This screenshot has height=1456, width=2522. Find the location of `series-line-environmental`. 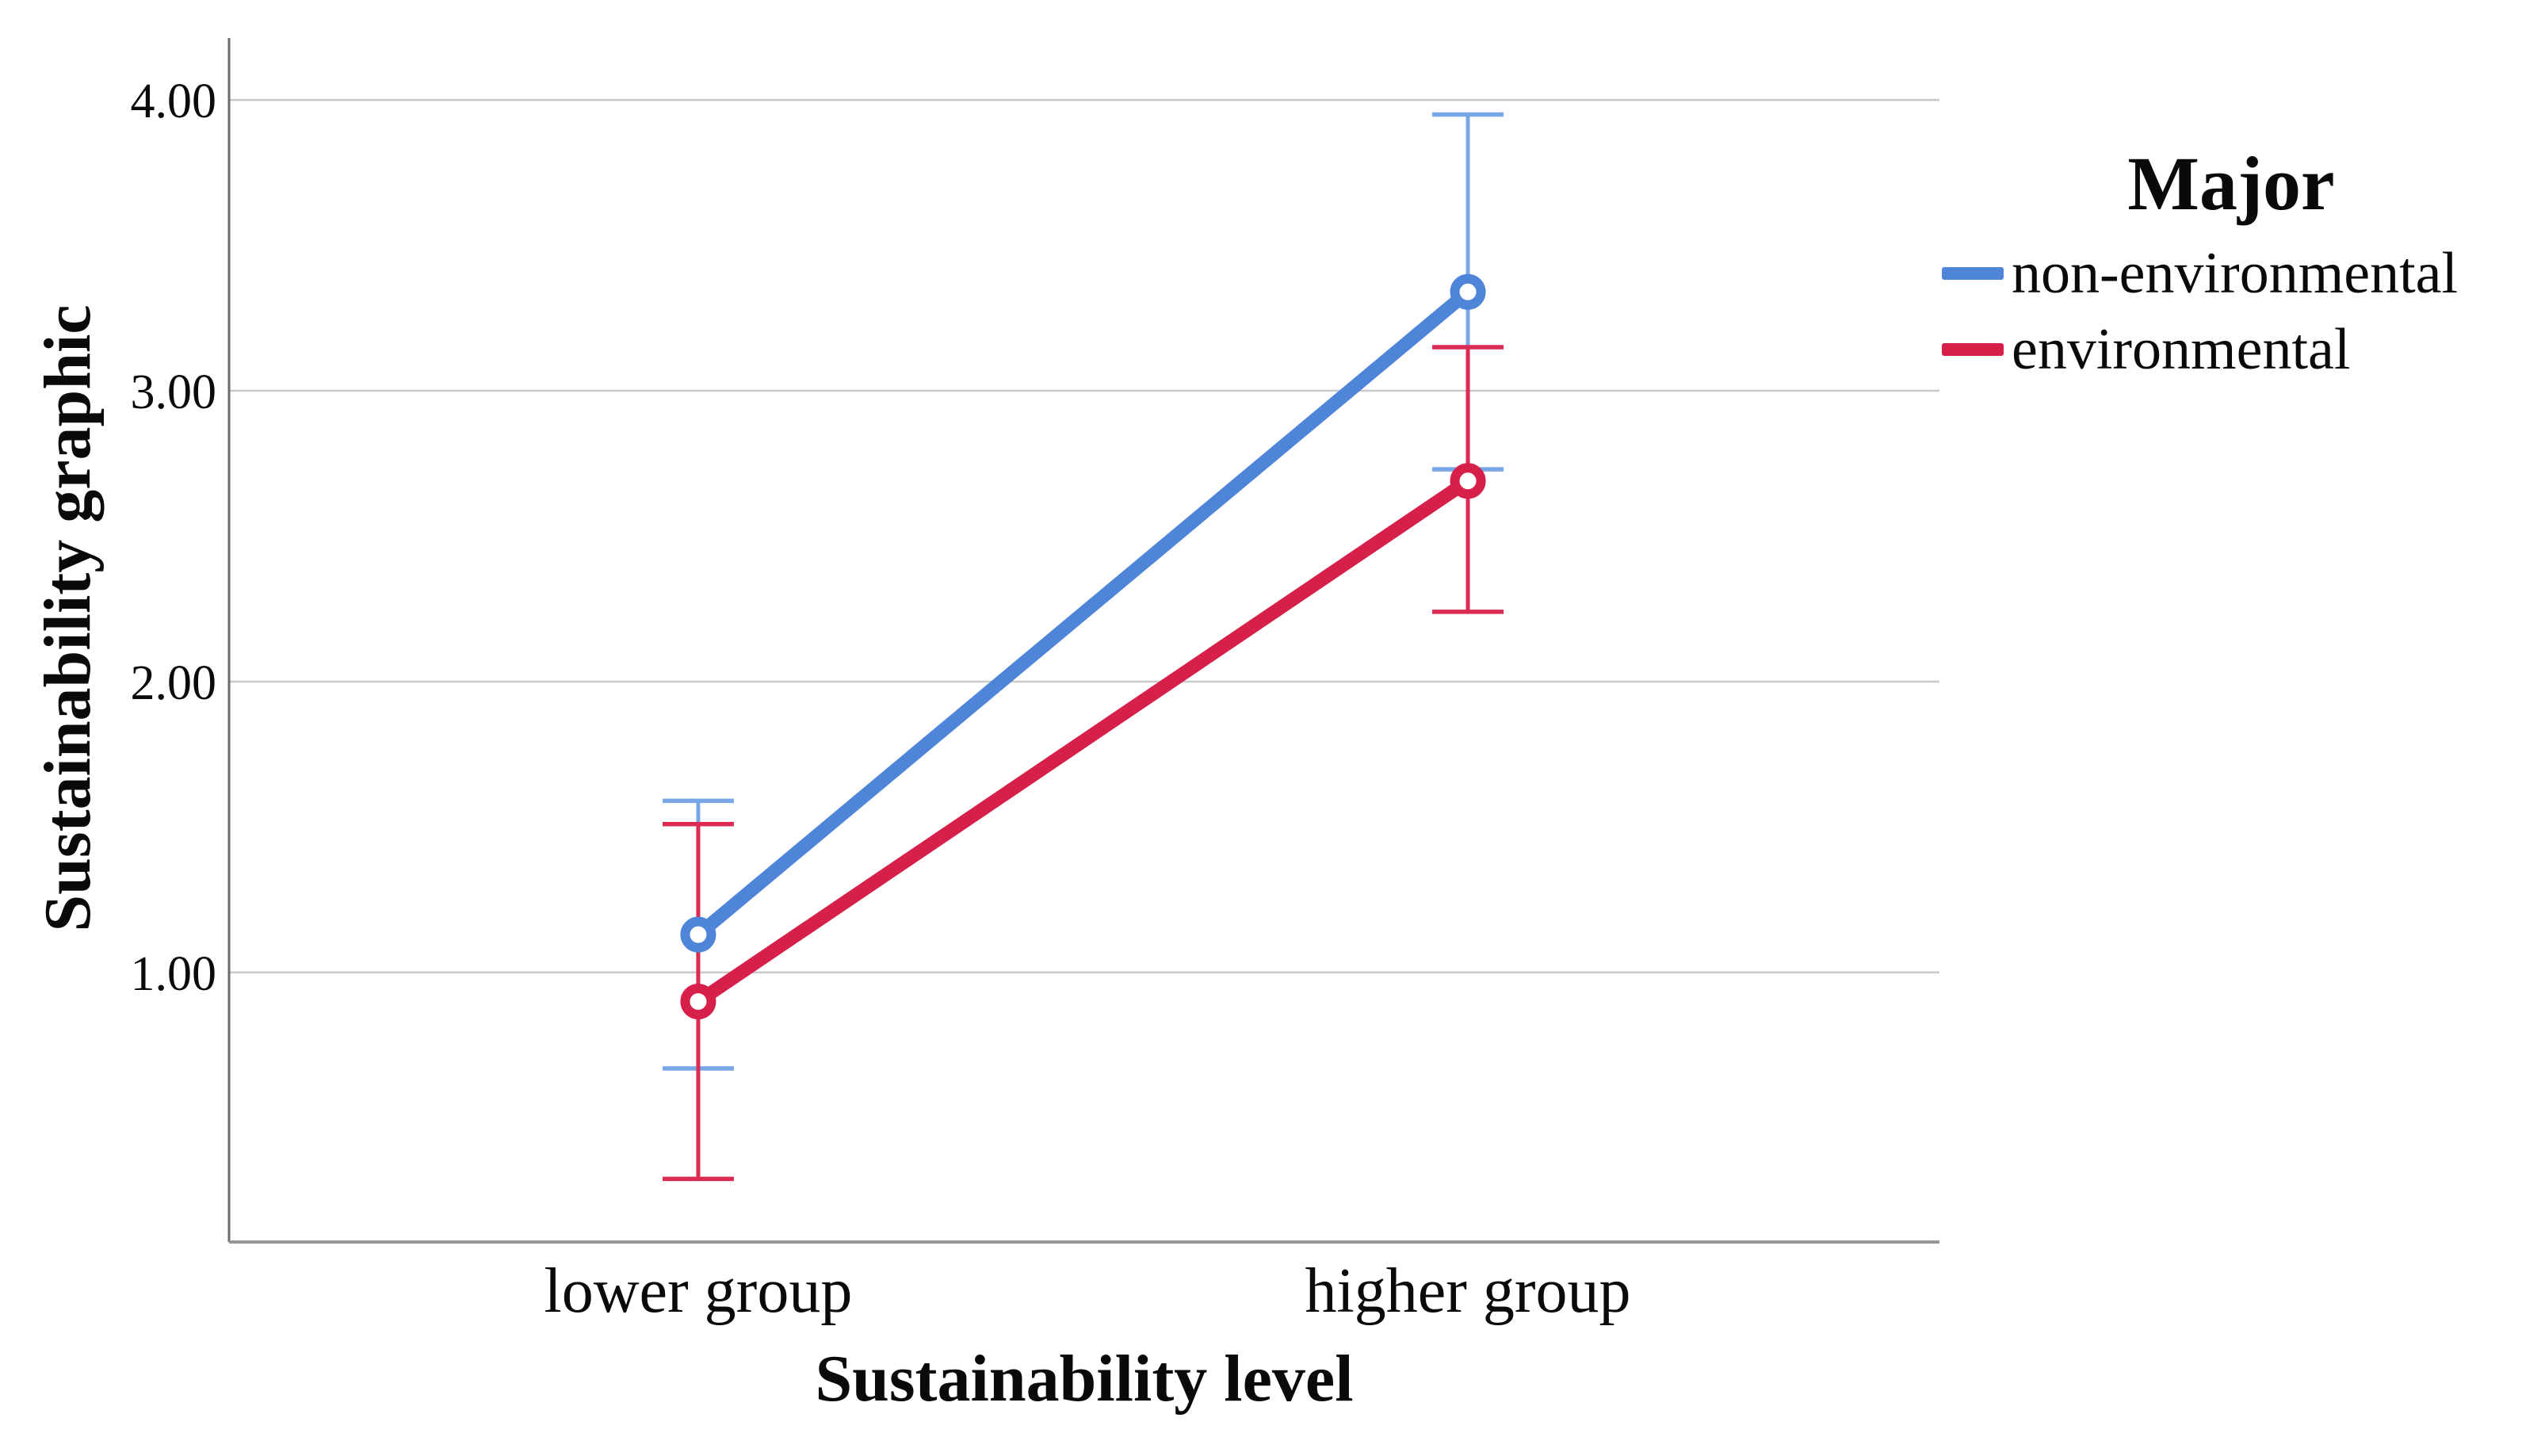

series-line-environmental is located at coordinates (1083, 741).